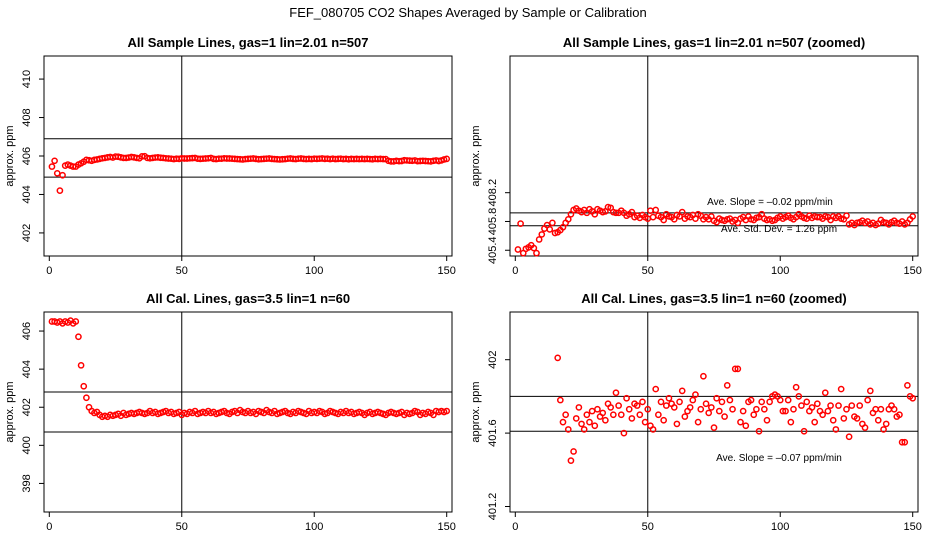 The width and height of the screenshot is (936, 540). What do you see at coordinates (447, 527) in the screenshot?
I see `x-tick-label: 150` at bounding box center [447, 527].